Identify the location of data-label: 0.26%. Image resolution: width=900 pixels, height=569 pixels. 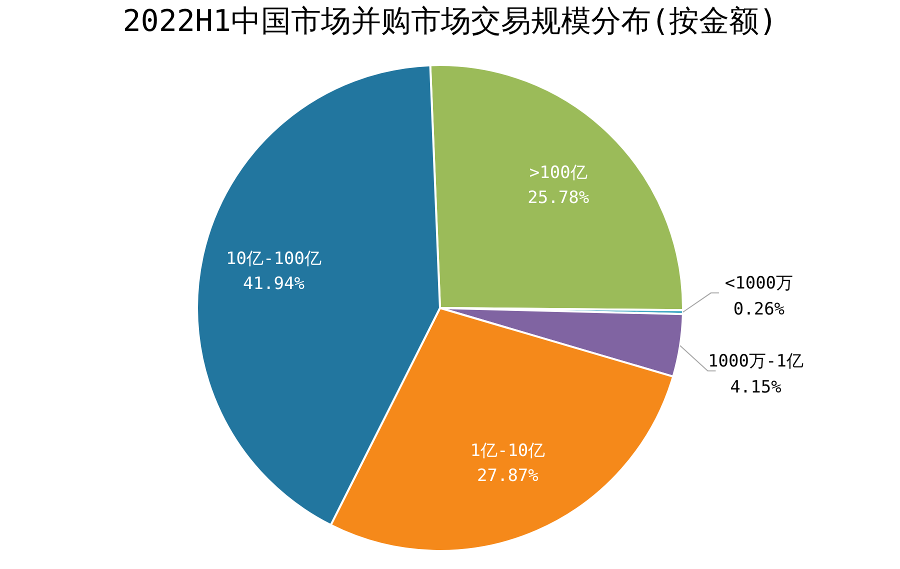
(759, 309).